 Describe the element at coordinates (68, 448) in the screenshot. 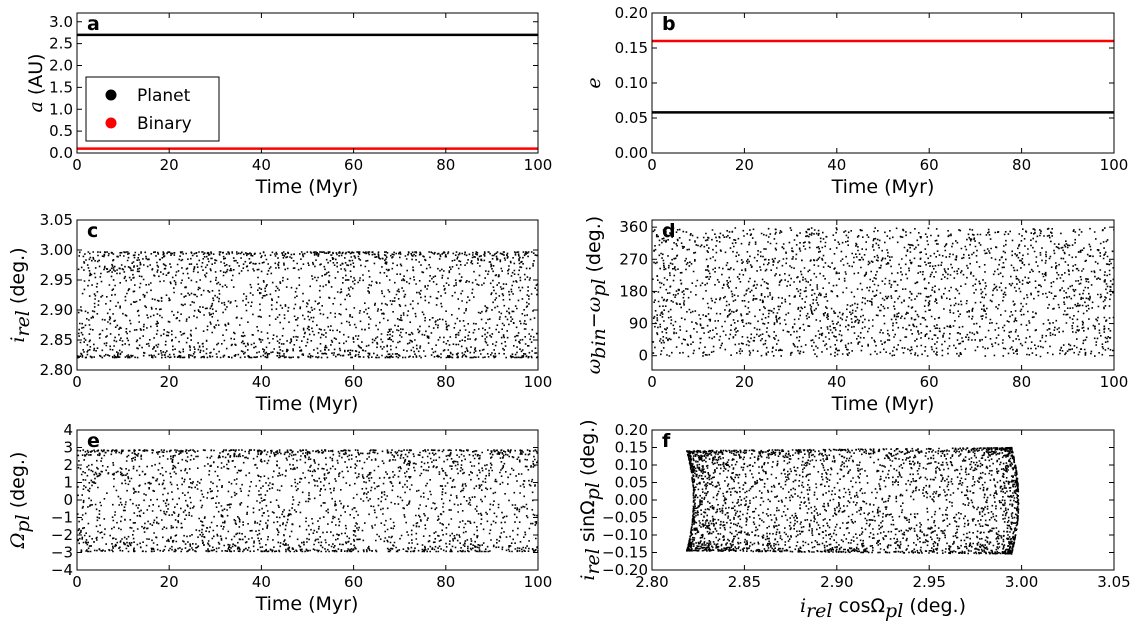

I see `y-tick-label: 3` at that location.